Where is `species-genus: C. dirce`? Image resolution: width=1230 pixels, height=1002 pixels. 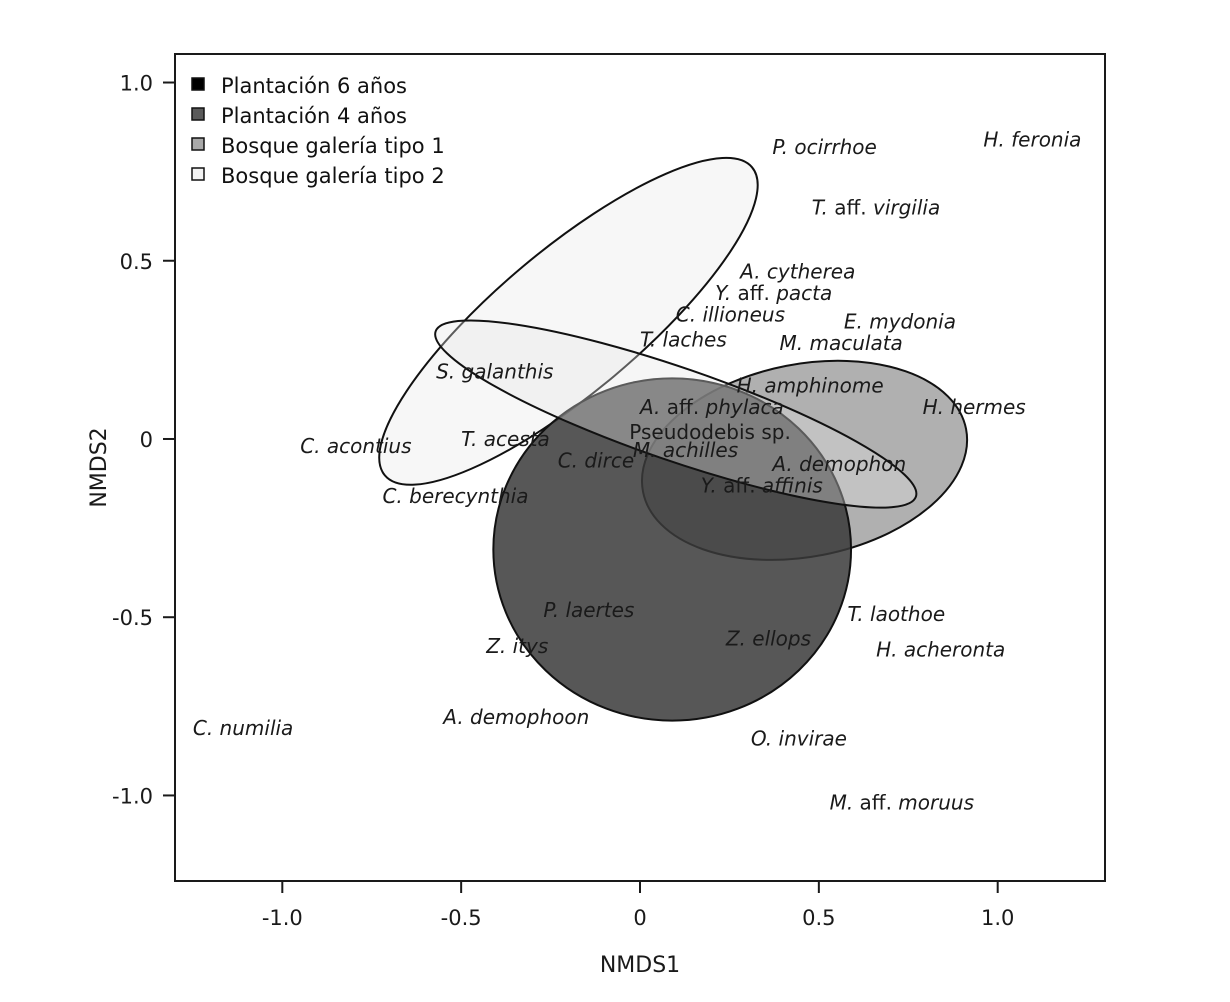 species-genus: C. dirce is located at coordinates (596, 461).